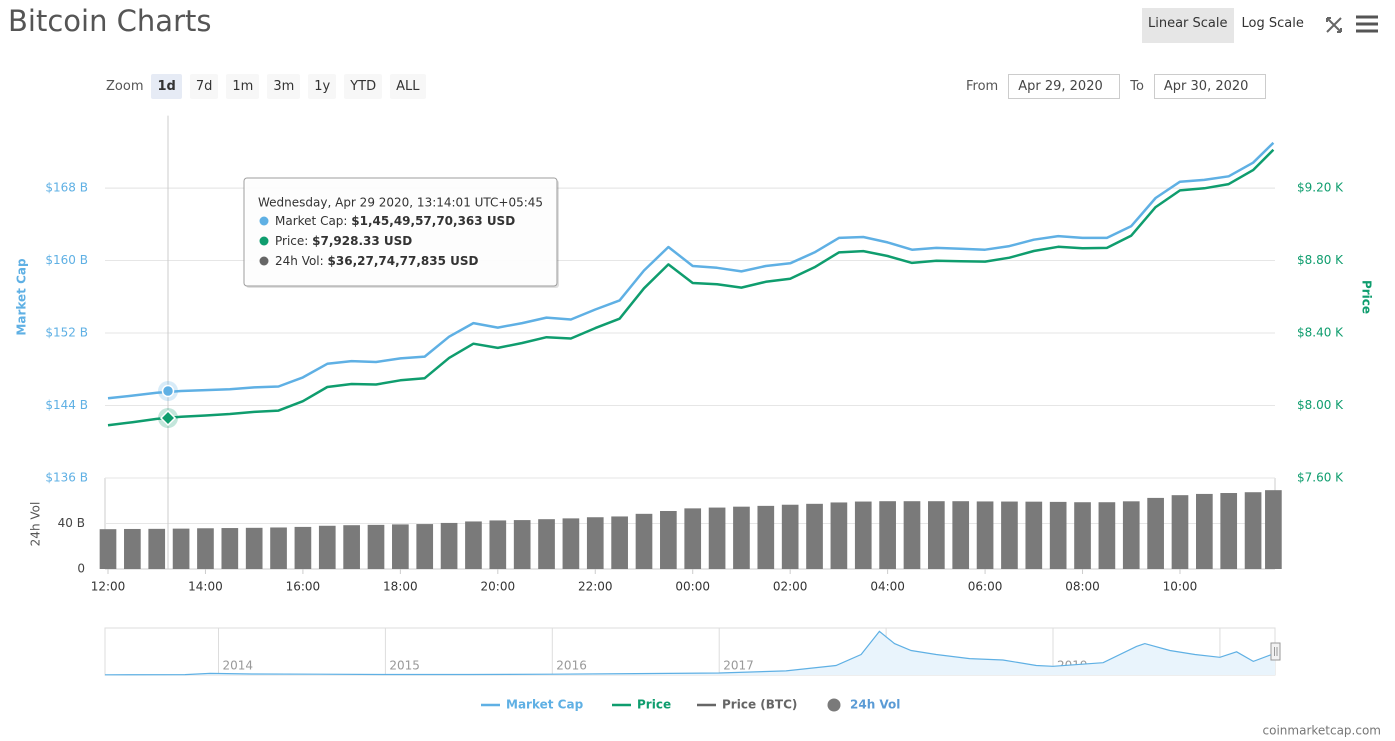  What do you see at coordinates (692, 587) in the screenshot?
I see `x-tick-label: 00:00` at bounding box center [692, 587].